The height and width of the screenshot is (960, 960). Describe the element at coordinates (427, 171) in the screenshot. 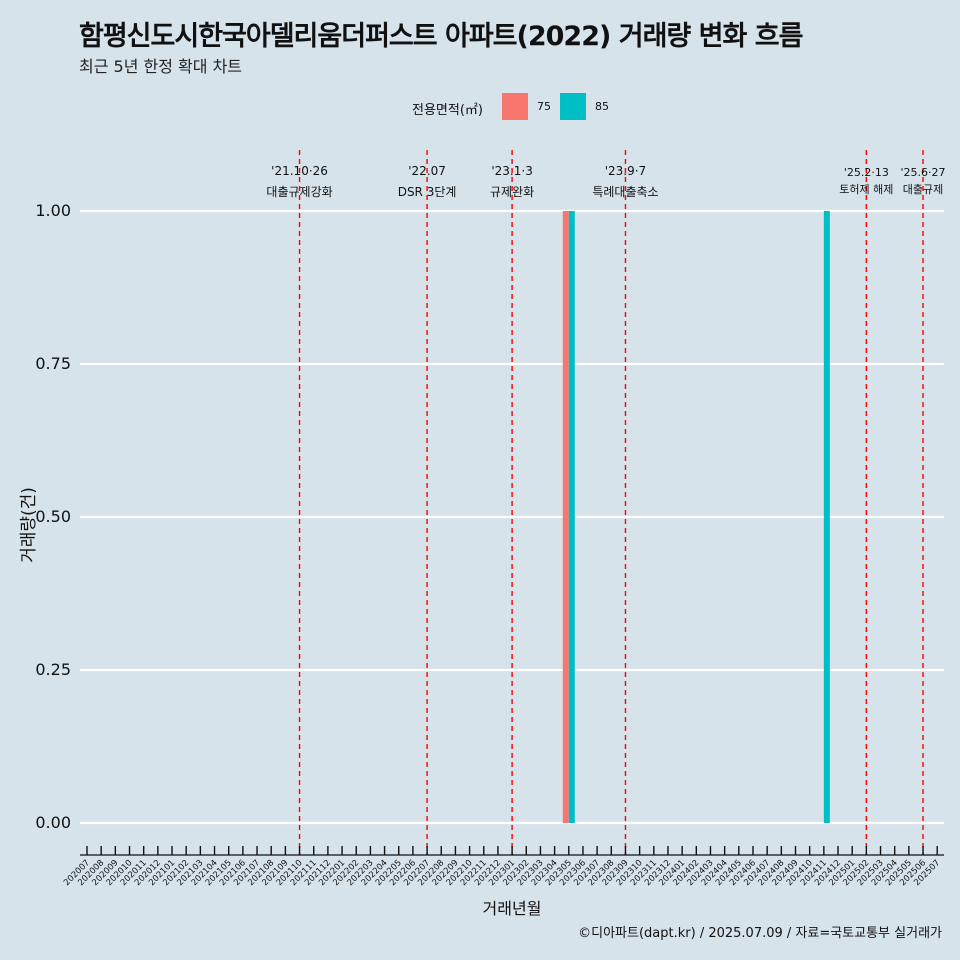

I see `event-date-202207: '22.07` at that location.